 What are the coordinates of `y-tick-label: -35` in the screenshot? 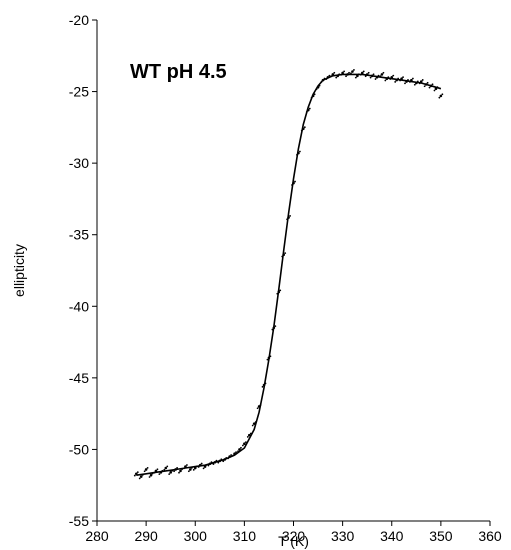 It's located at (79, 235).